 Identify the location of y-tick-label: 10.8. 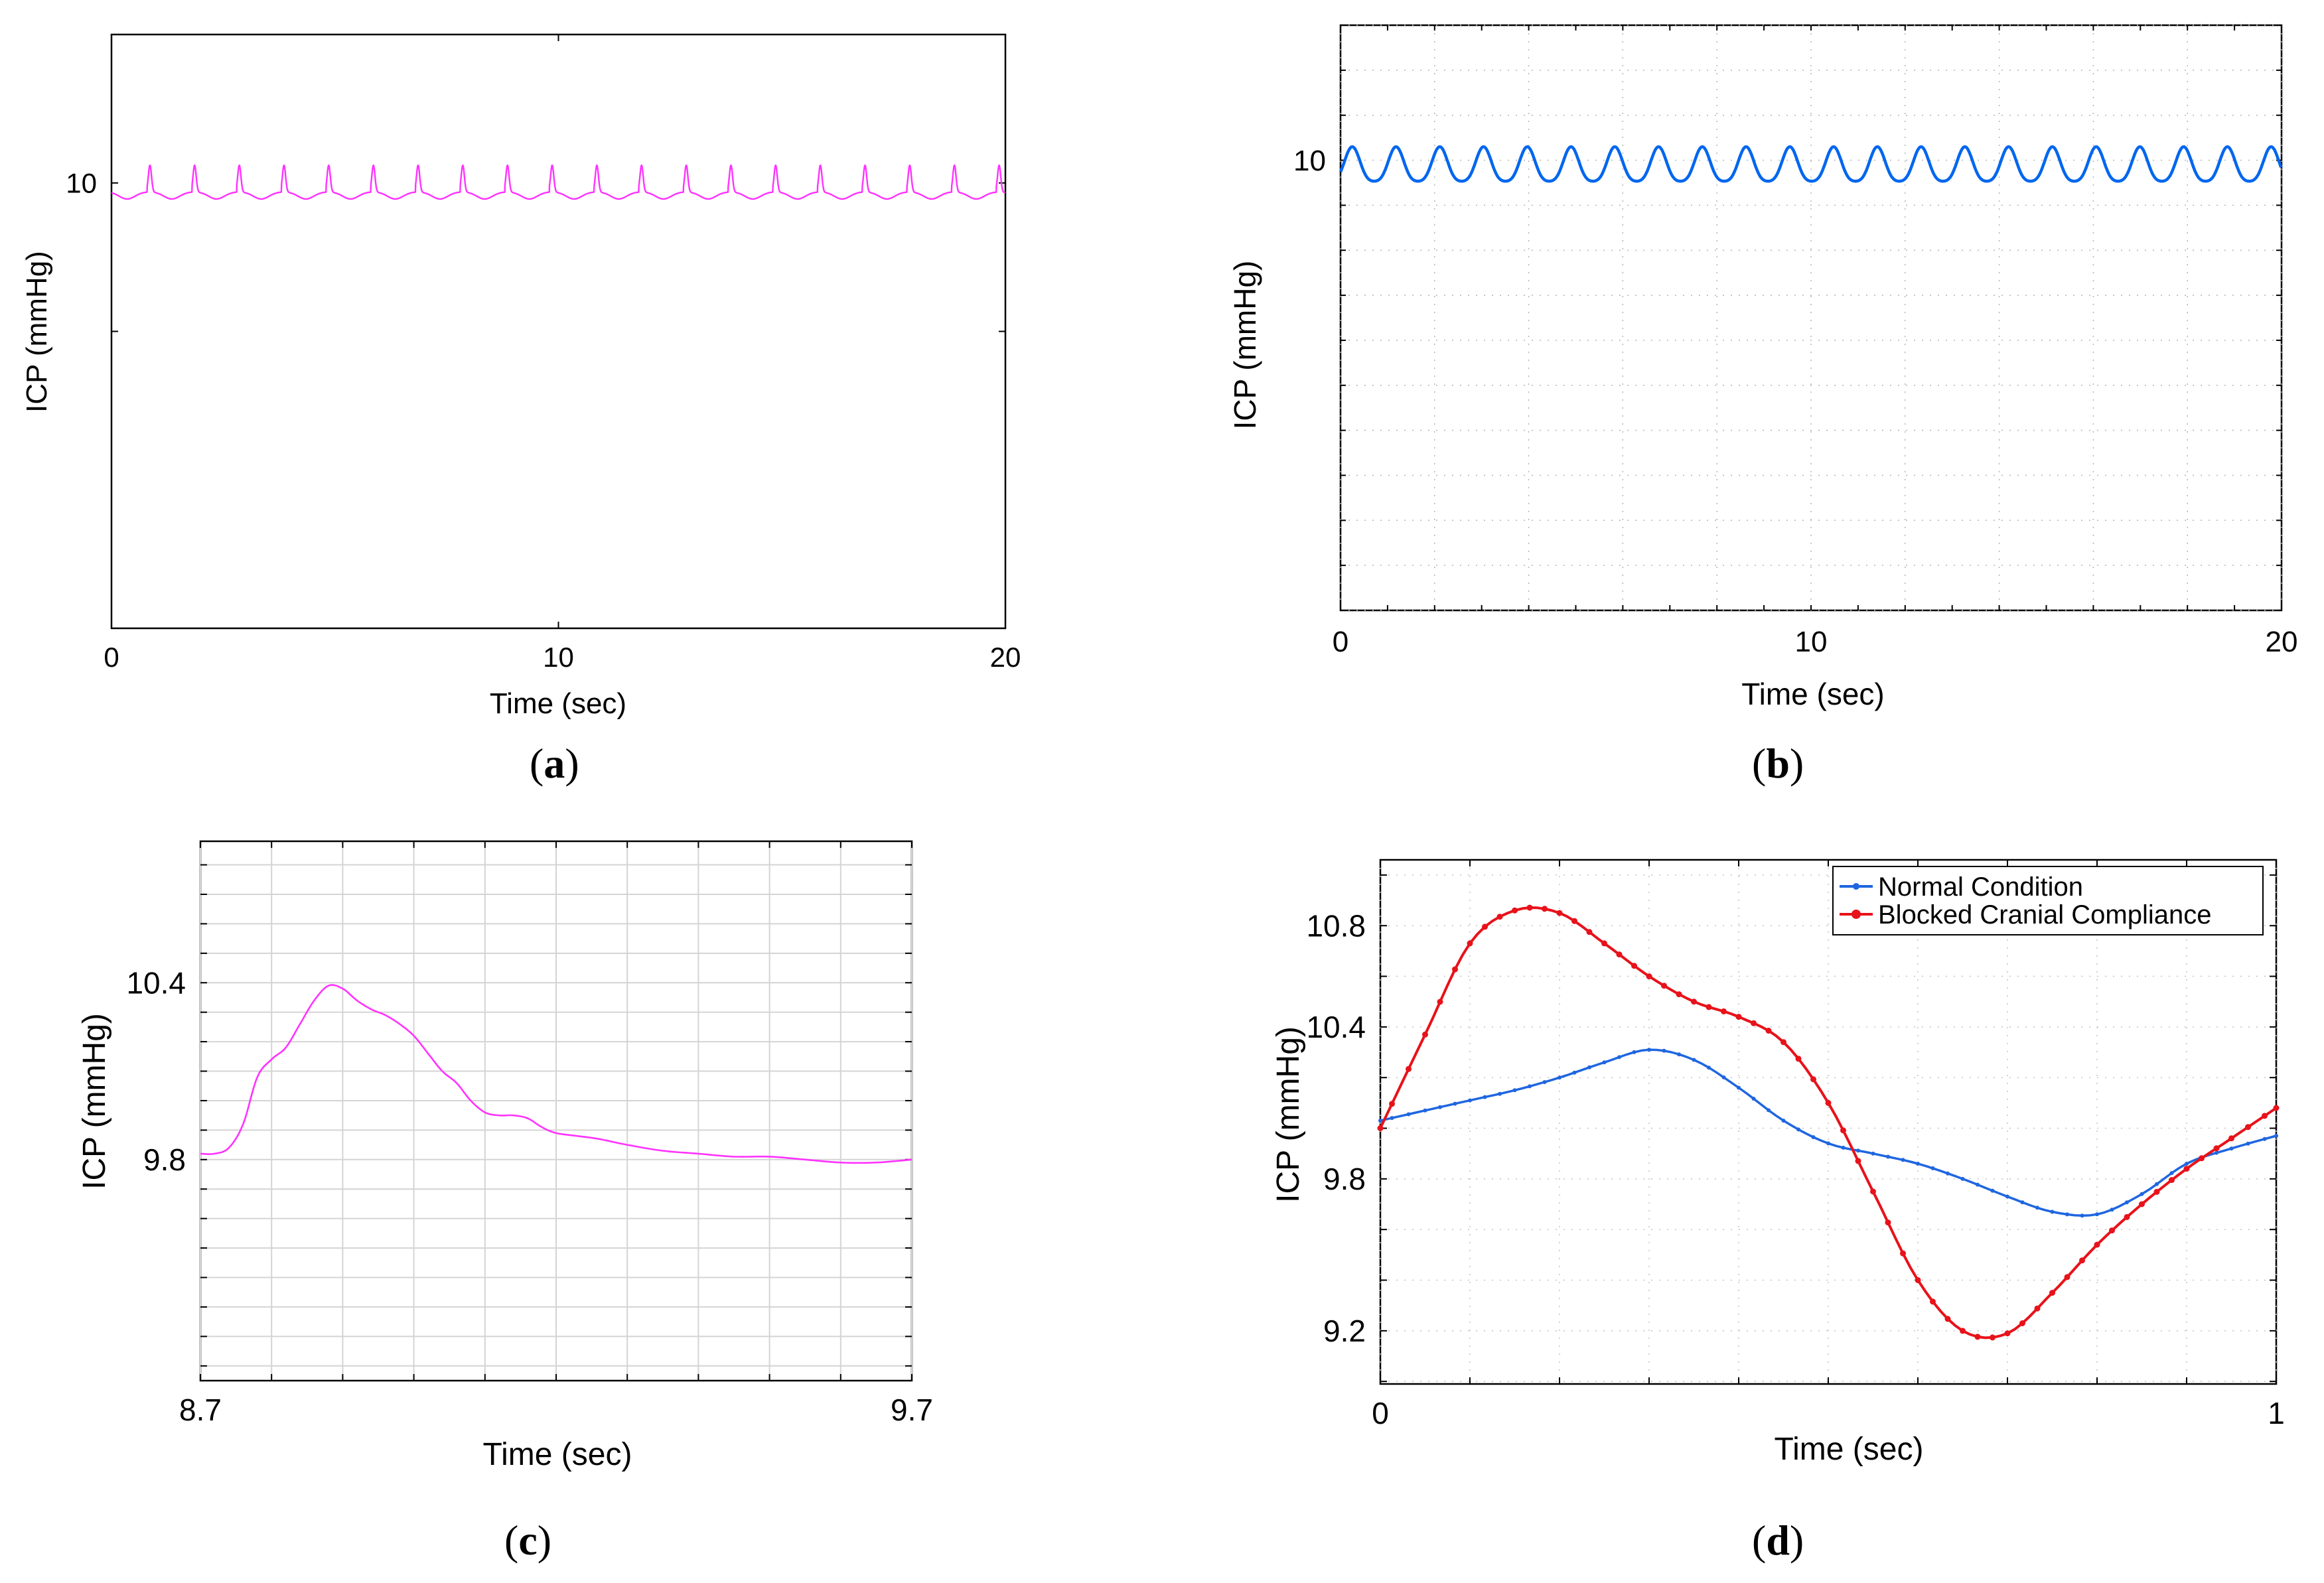
(1336, 925).